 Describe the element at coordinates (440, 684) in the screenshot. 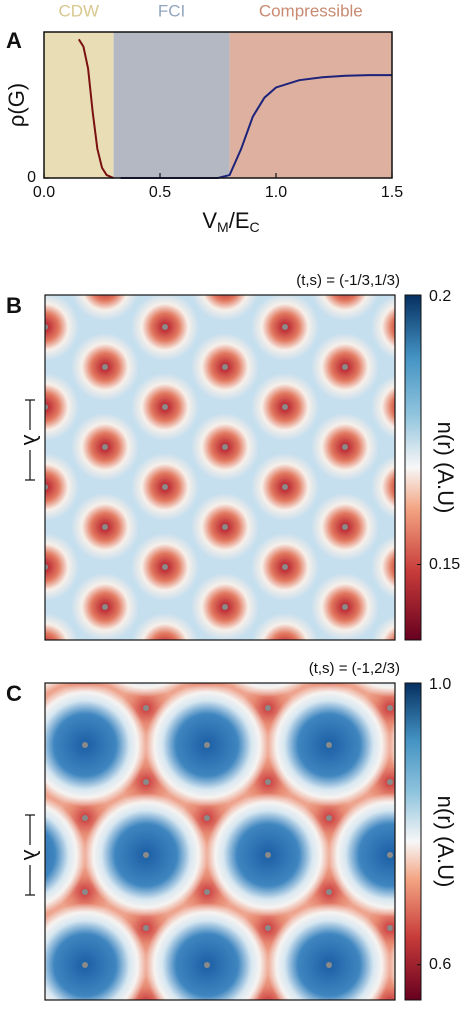

I see `colorbar-tick-label: 1.0` at that location.